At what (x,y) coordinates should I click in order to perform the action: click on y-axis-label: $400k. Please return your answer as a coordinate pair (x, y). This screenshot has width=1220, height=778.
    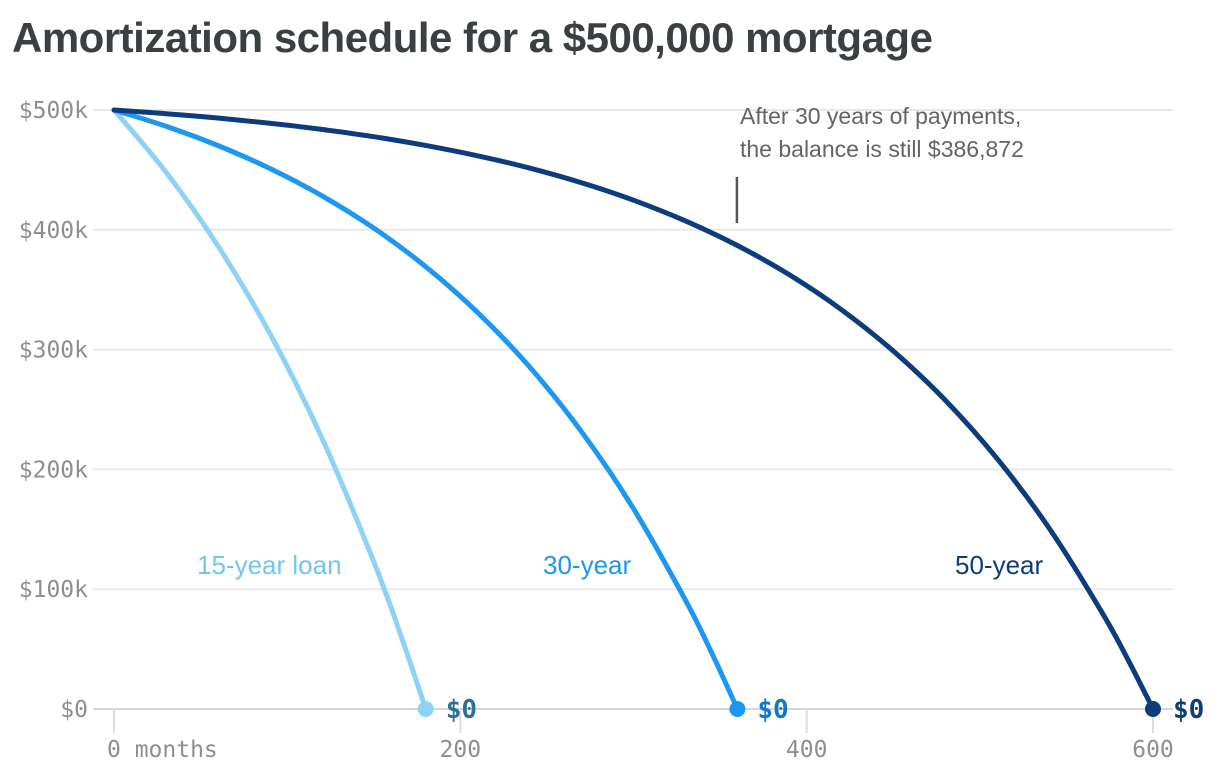
    Looking at the image, I should click on (53, 231).